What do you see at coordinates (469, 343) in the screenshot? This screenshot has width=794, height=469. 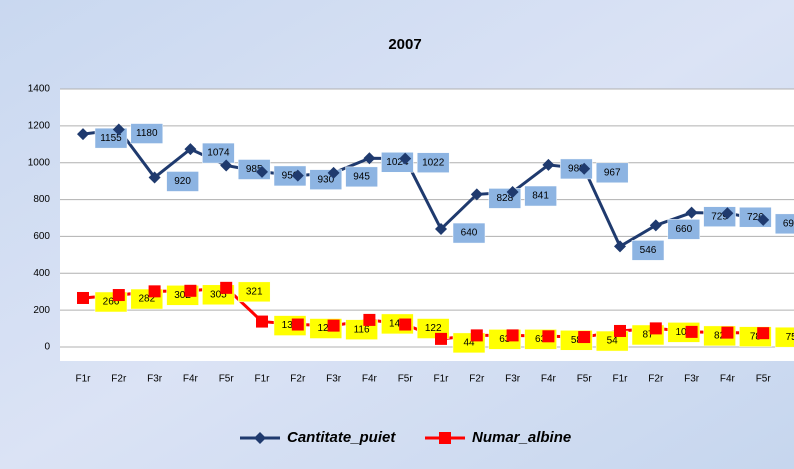 I see `value-label: 44` at bounding box center [469, 343].